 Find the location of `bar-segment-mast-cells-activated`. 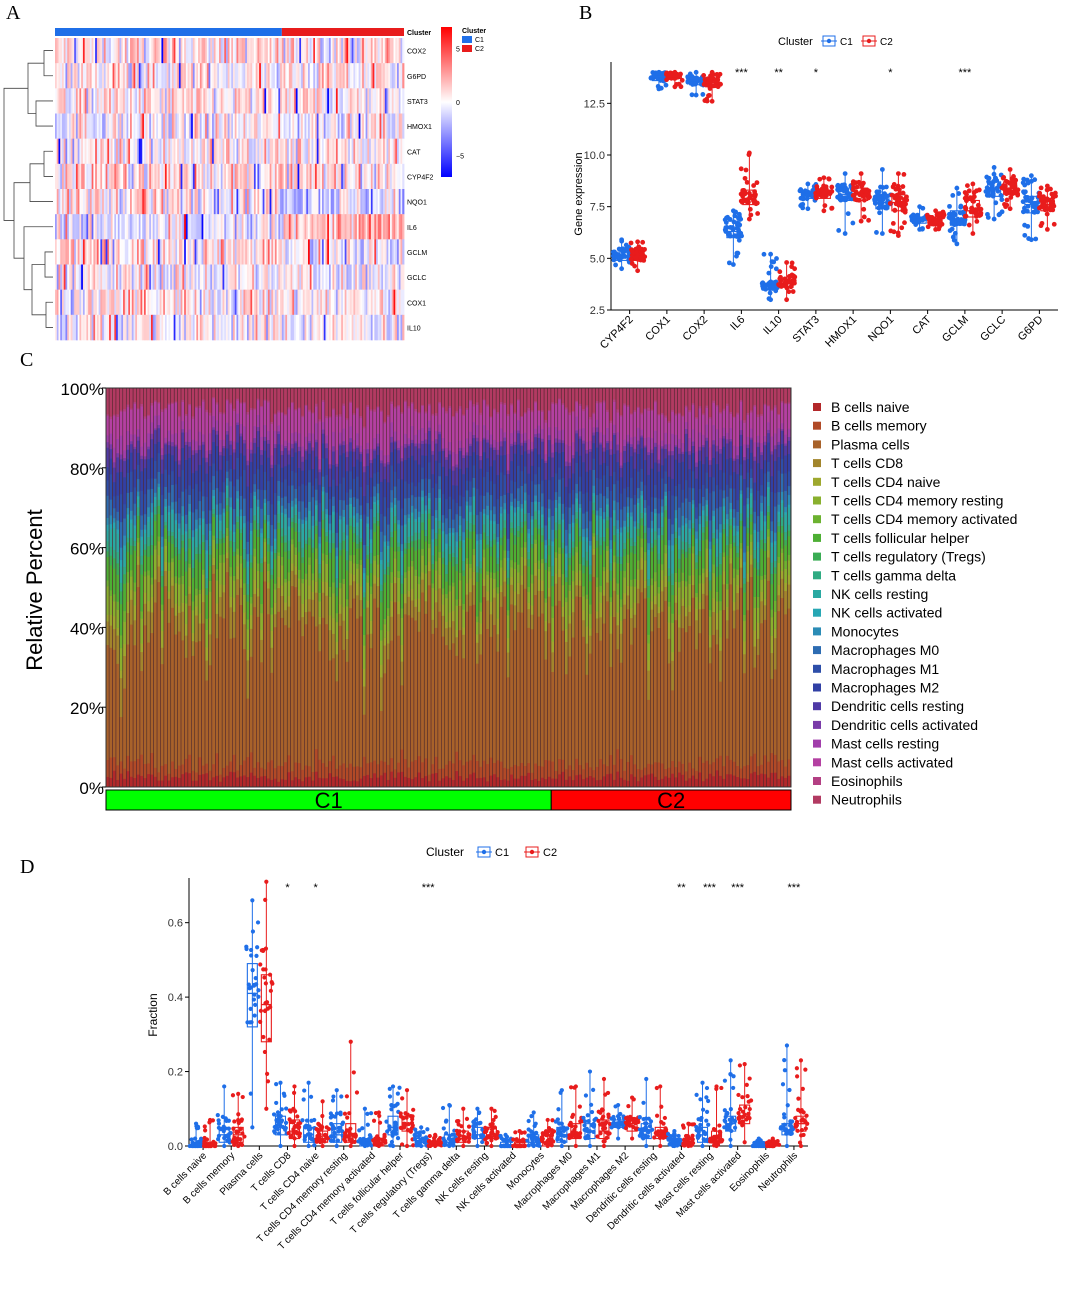

bar-segment-mast-cells-activated is located at coordinates (183, 411).